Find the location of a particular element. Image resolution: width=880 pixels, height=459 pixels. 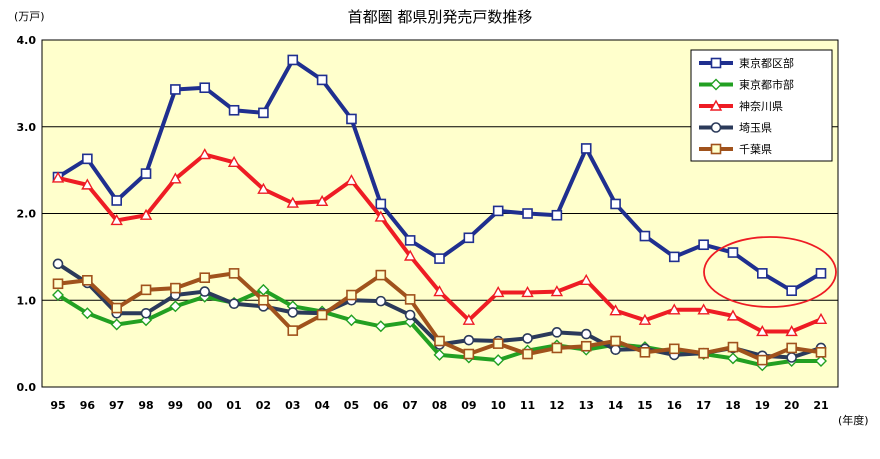

x-tick-label: 01 is located at coordinates (233, 405).